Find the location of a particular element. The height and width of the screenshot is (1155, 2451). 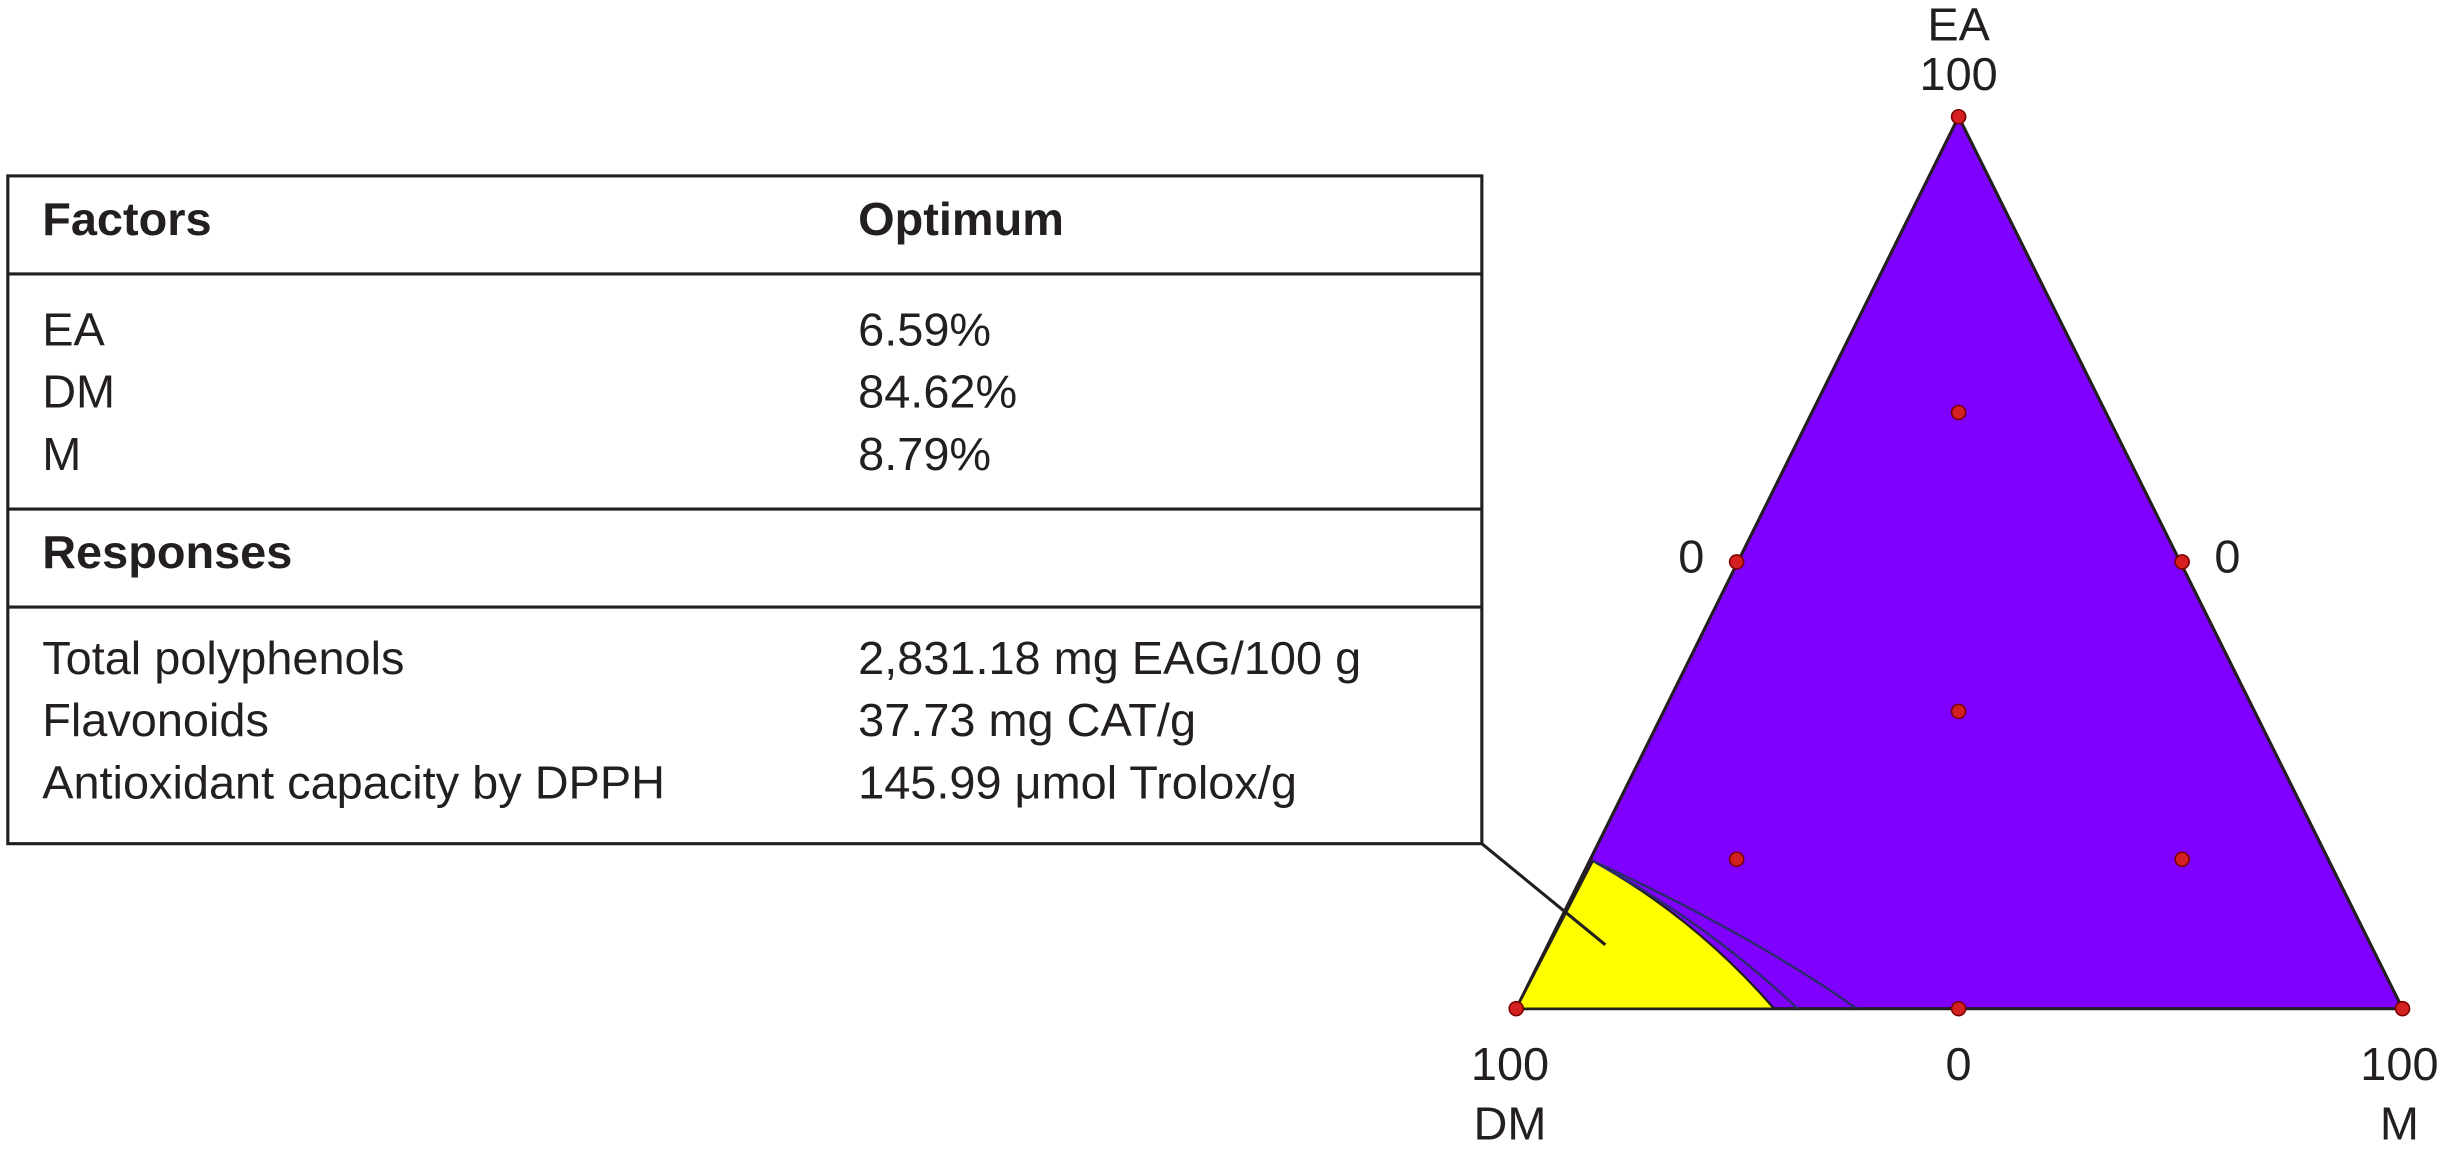

response-name: Antioxidant capacity by DPPH is located at coordinates (353, 783).